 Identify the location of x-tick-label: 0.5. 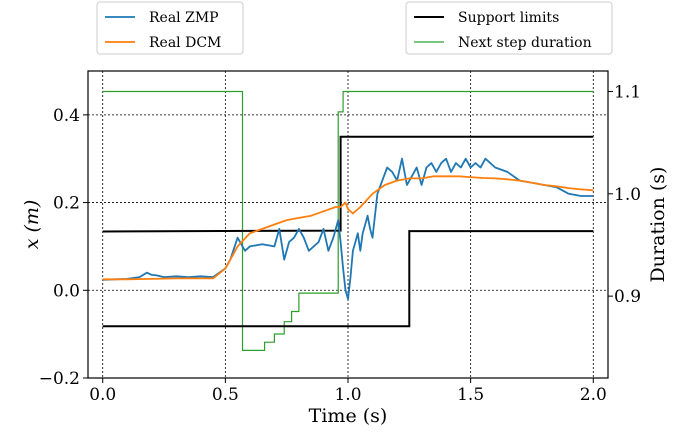
(225, 395).